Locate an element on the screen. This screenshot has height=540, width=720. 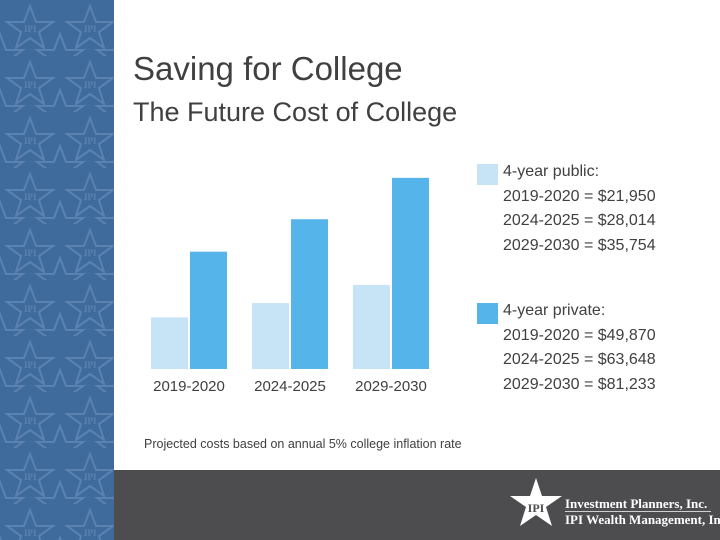
x-tick-label: 2029-2030 is located at coordinates (391, 386).